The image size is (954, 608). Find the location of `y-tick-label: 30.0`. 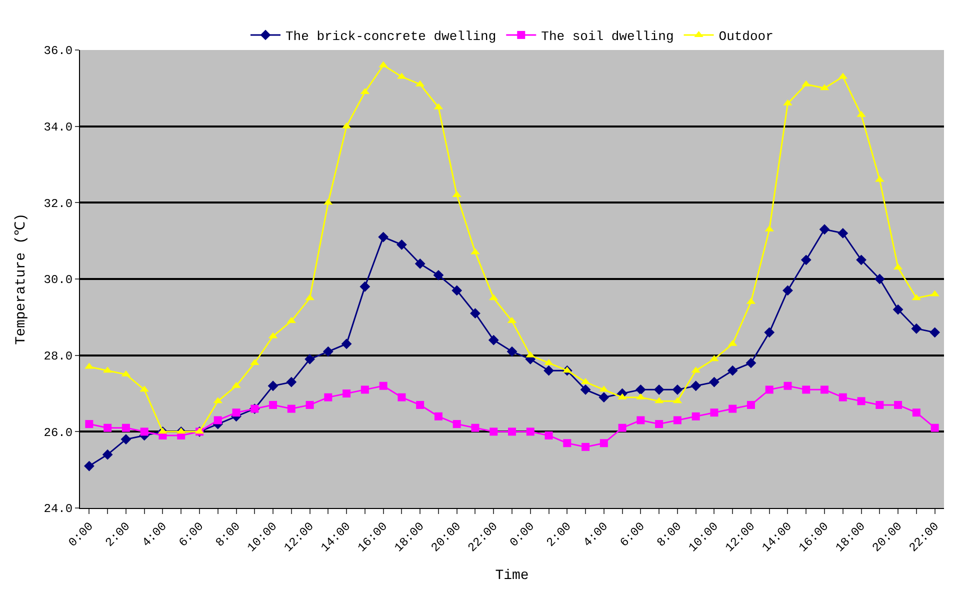

y-tick-label: 30.0 is located at coordinates (58, 280).